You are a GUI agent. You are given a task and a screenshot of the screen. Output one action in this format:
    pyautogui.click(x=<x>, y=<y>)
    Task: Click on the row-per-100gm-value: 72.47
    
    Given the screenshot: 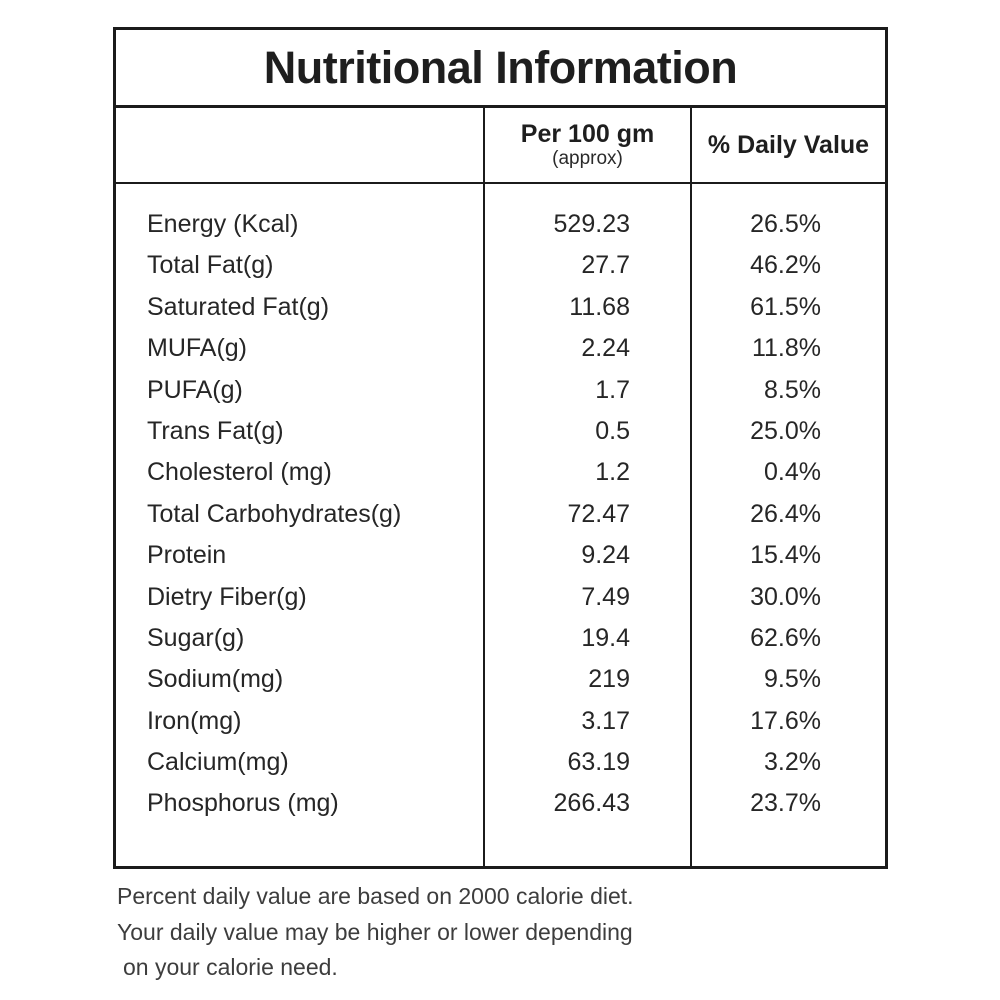 What is the action you would take?
    pyautogui.click(x=598, y=513)
    